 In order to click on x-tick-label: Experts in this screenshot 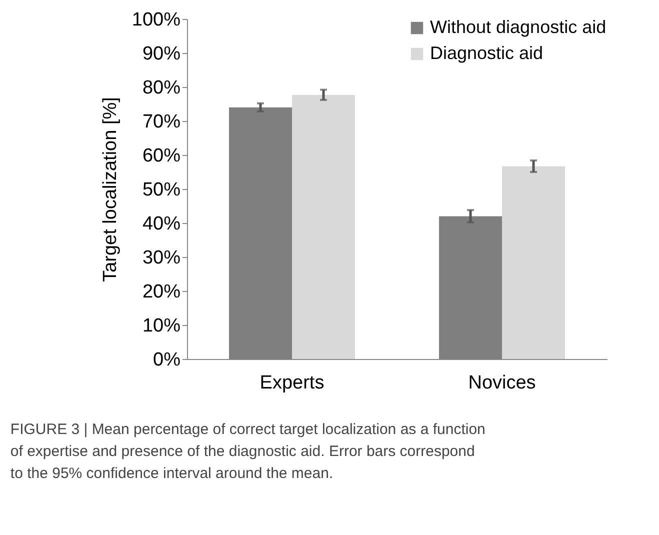, I will do `click(292, 383)`.